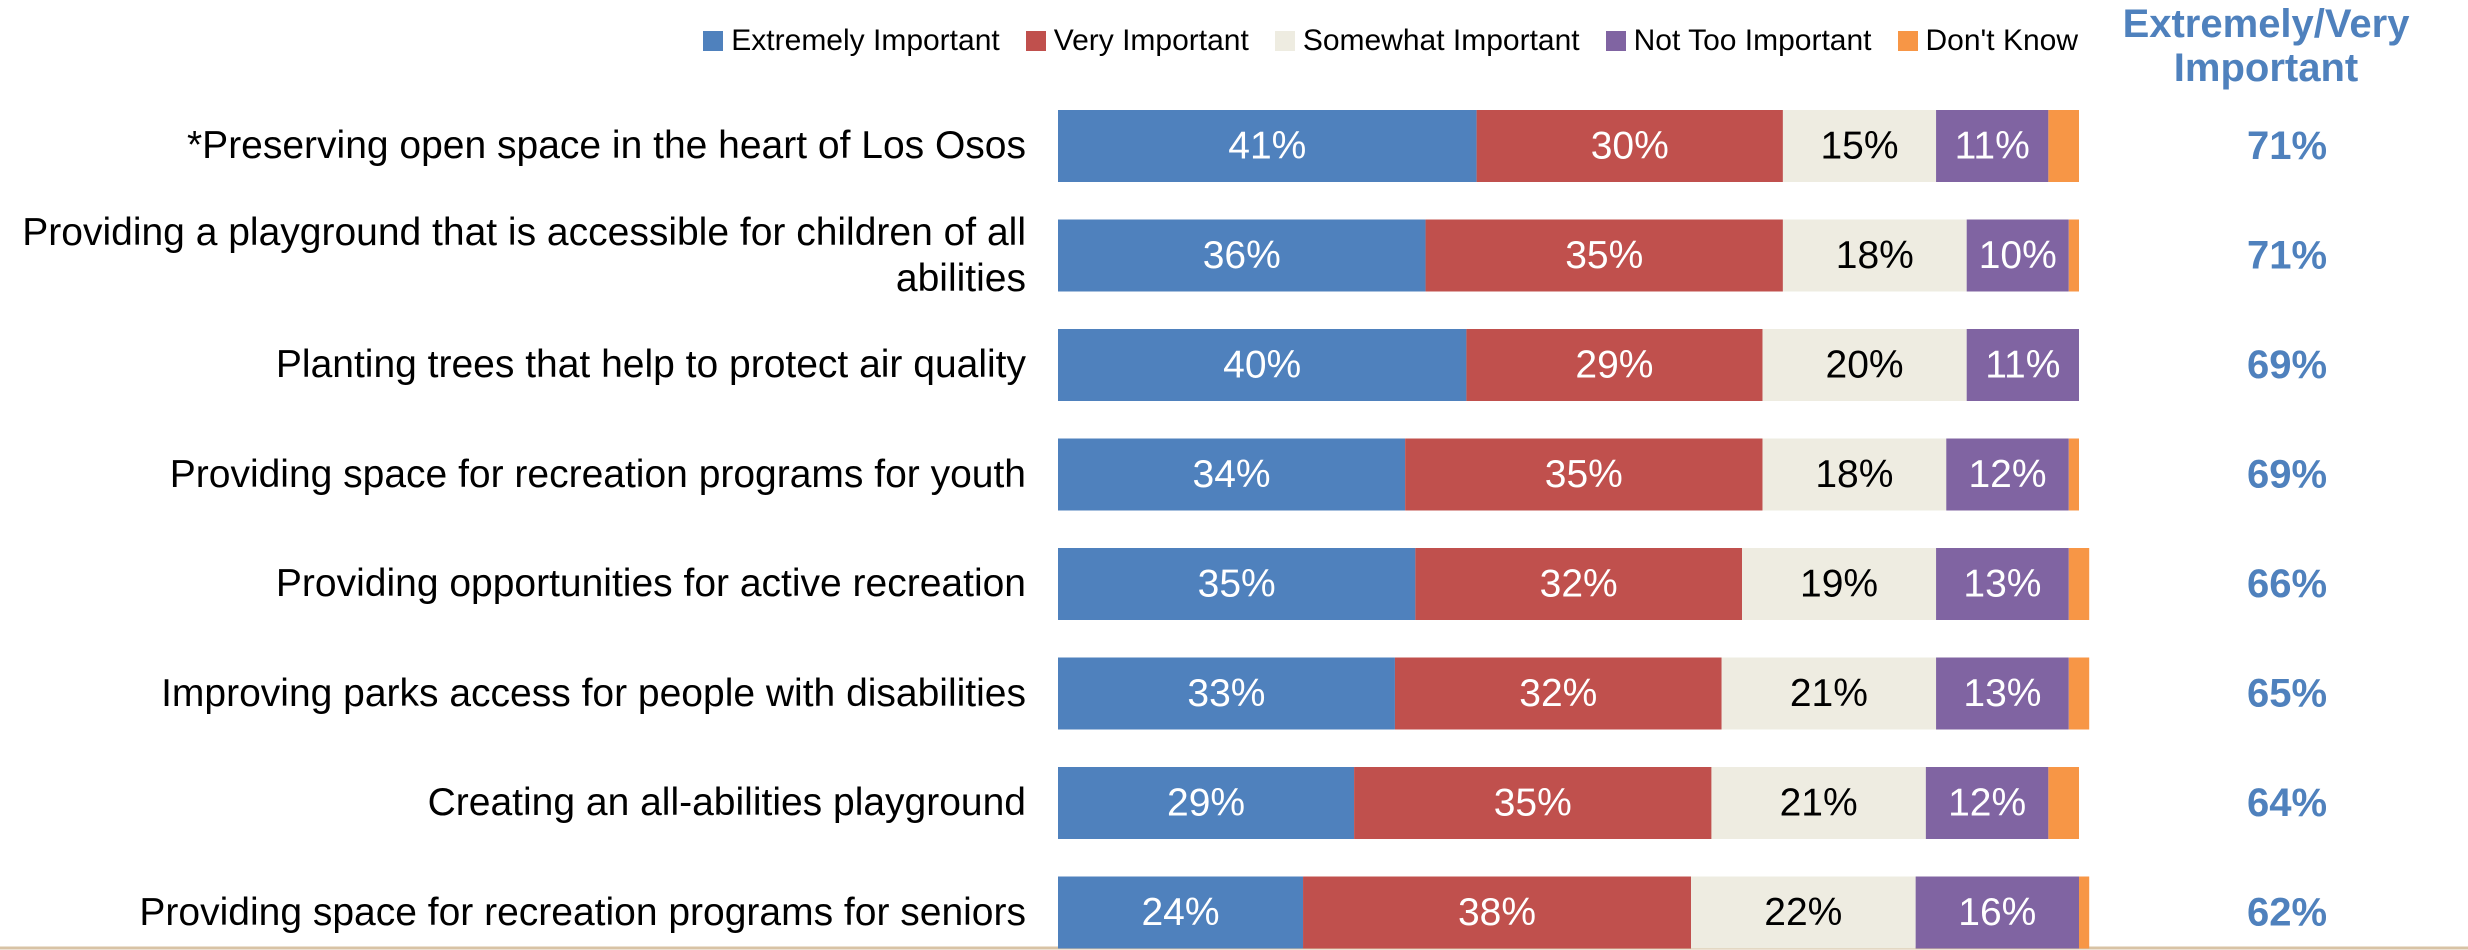 The width and height of the screenshot is (2468, 950). Describe the element at coordinates (2287, 803) in the screenshot. I see `total-label: 64%` at that location.